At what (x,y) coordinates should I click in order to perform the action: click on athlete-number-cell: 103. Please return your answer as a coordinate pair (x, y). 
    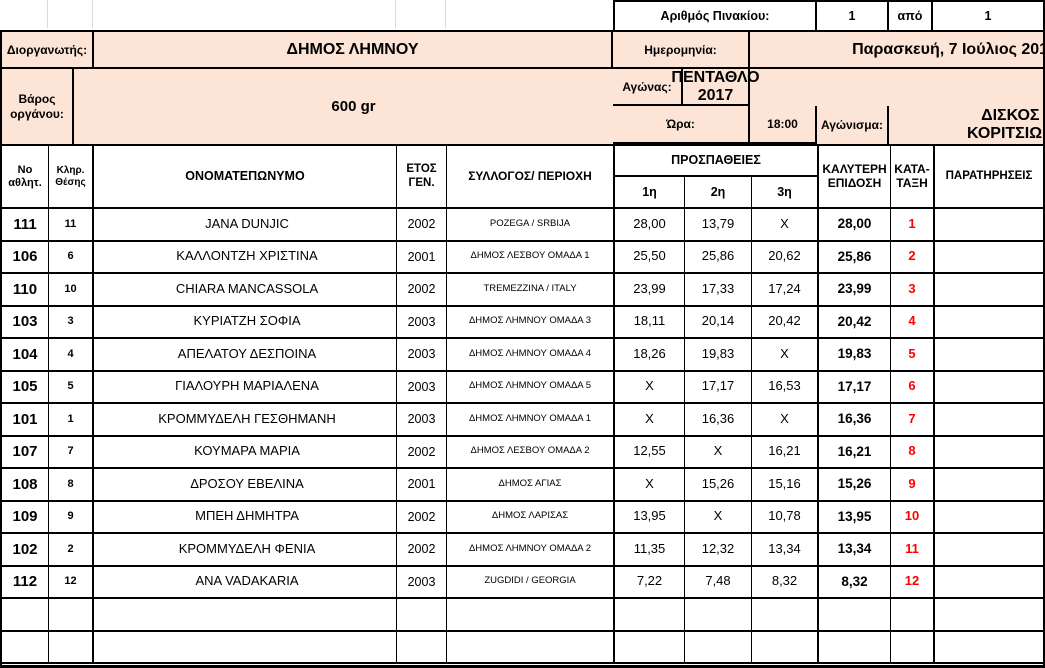
    Looking at the image, I should click on (25, 322).